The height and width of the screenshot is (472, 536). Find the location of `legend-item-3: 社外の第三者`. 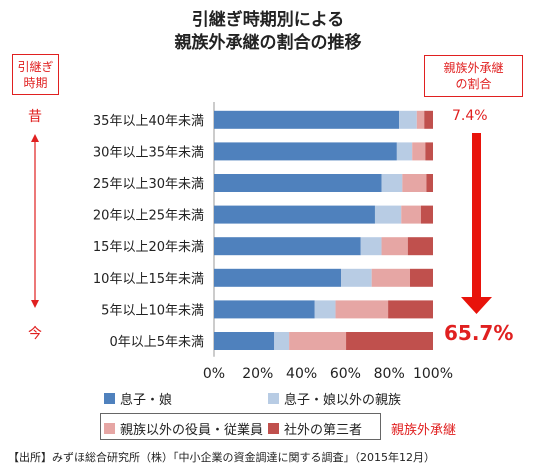

legend-item-3: 社外の第三者 is located at coordinates (315, 428).